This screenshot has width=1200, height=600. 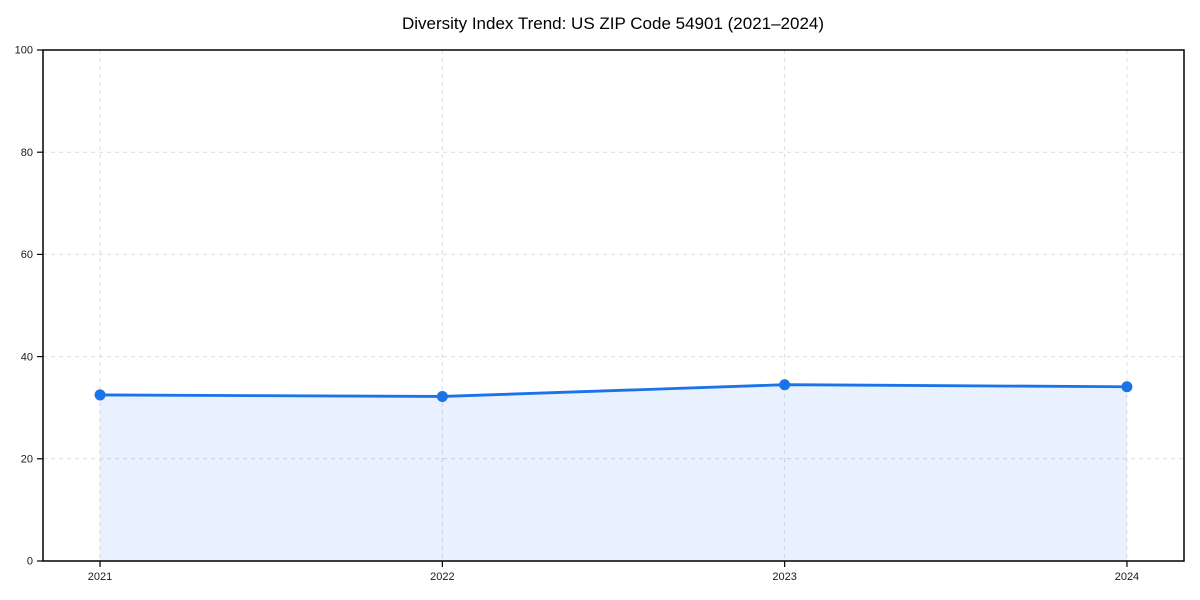 What do you see at coordinates (27, 460) in the screenshot?
I see `y-tick-label: 20` at bounding box center [27, 460].